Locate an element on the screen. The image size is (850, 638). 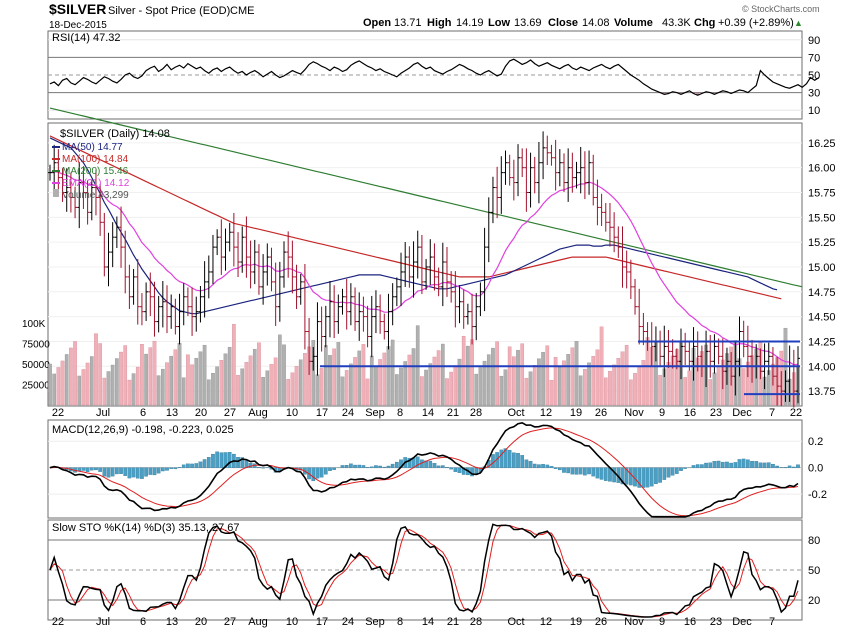
legend-volume: Volume 43,299 is located at coordinates (95, 195).